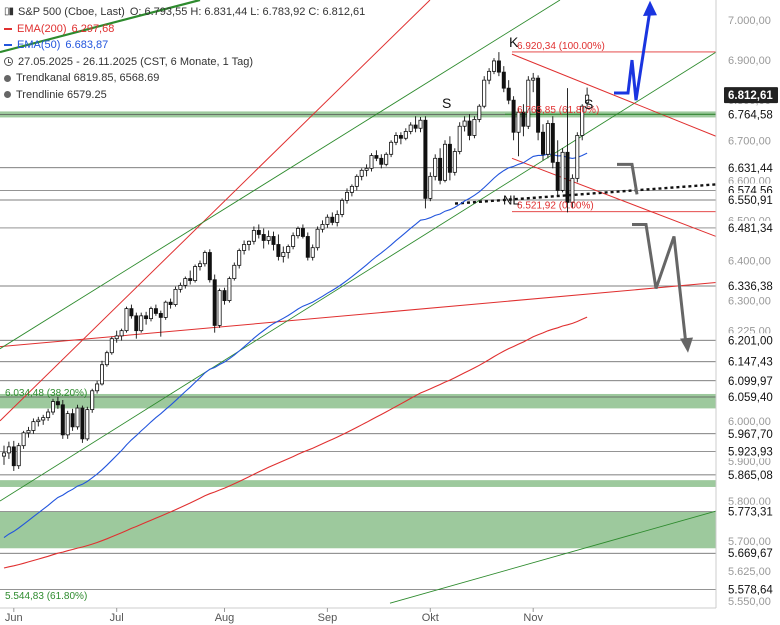  I want to click on ema200-label: EMA(200), so click(42, 28).